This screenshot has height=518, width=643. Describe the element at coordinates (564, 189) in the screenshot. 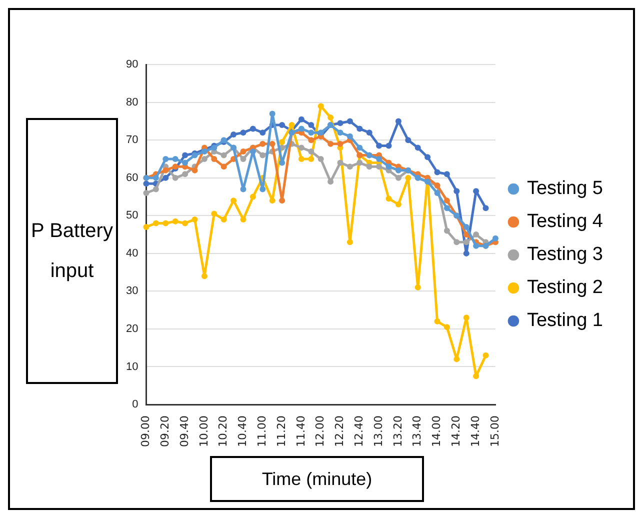

I see `legend-label: Testing 5` at that location.